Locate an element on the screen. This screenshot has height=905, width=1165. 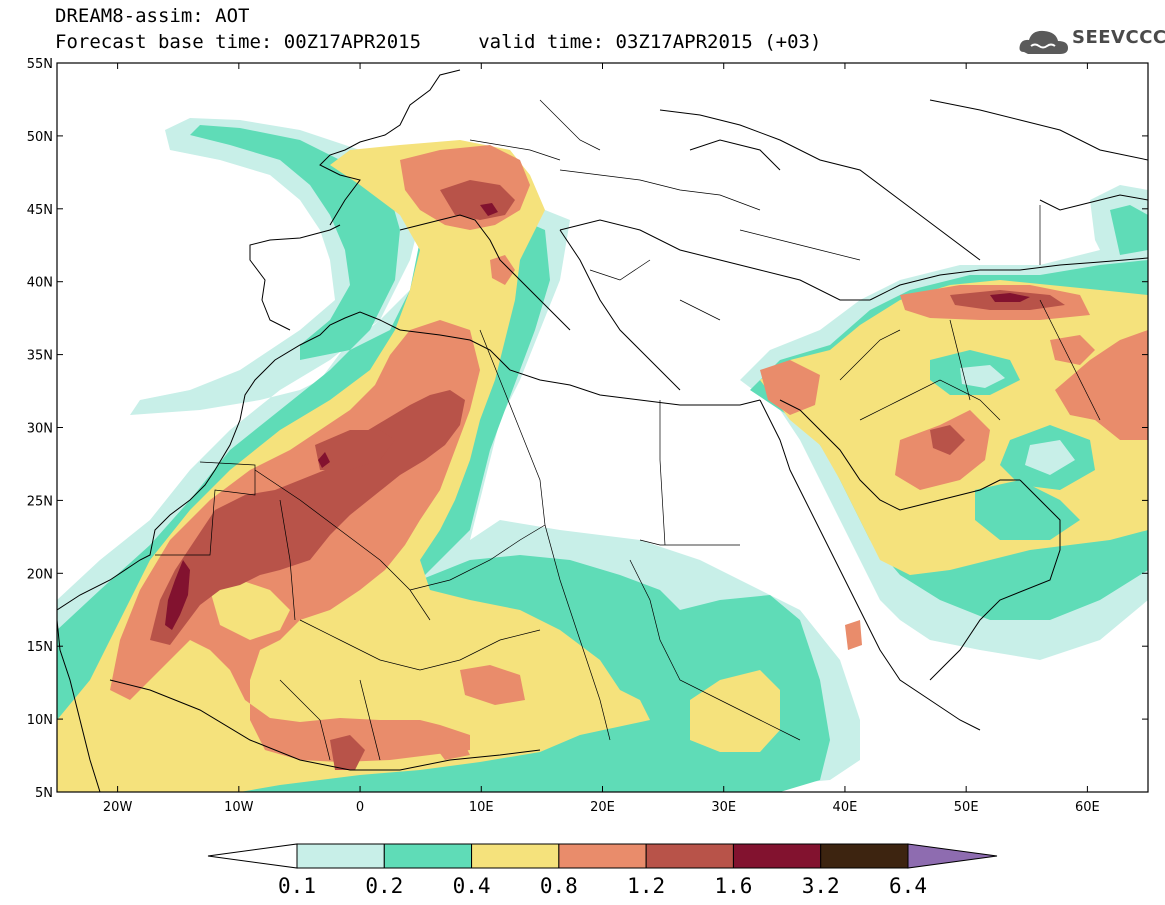
lat-tick-label: 55N is located at coordinates (40, 64).